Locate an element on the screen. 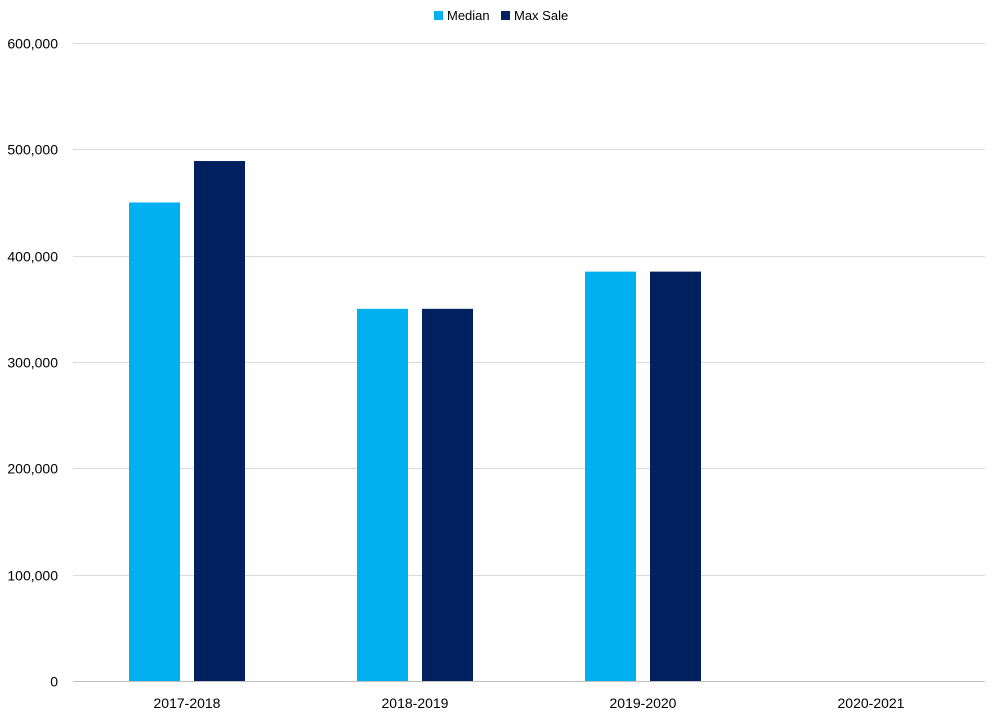  y-tick-label: 0 is located at coordinates (54, 682).